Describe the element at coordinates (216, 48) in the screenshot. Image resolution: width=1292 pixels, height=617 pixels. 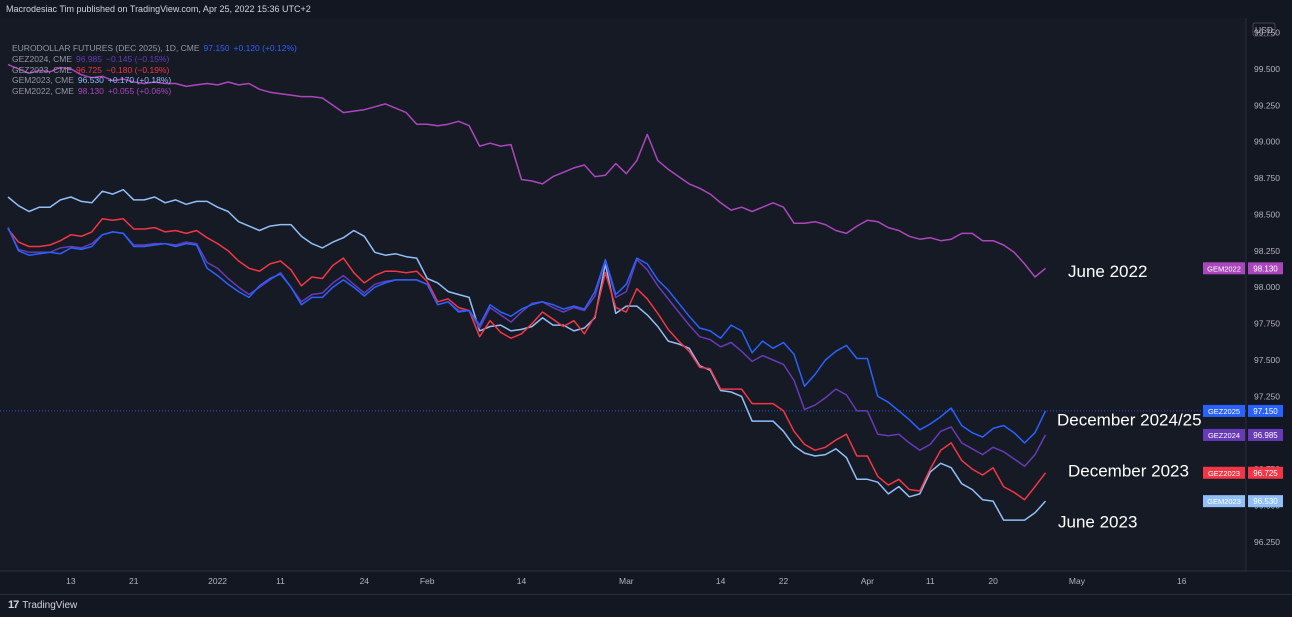
I see `legend-value: 97.150` at that location.